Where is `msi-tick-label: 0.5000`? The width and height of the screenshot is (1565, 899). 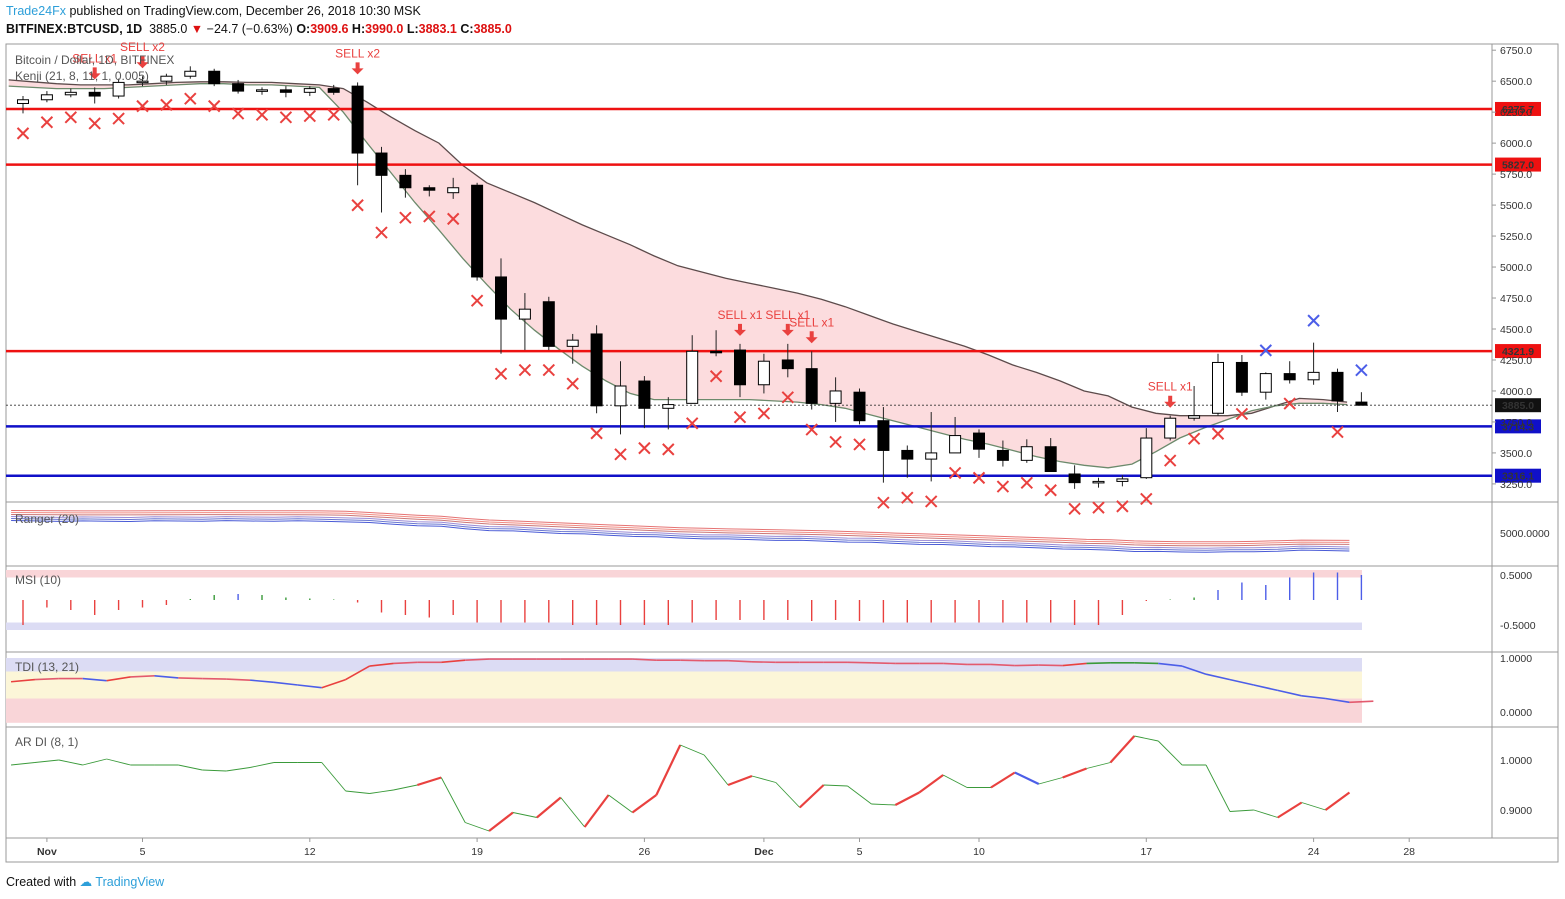 msi-tick-label: 0.5000 is located at coordinates (1516, 576).